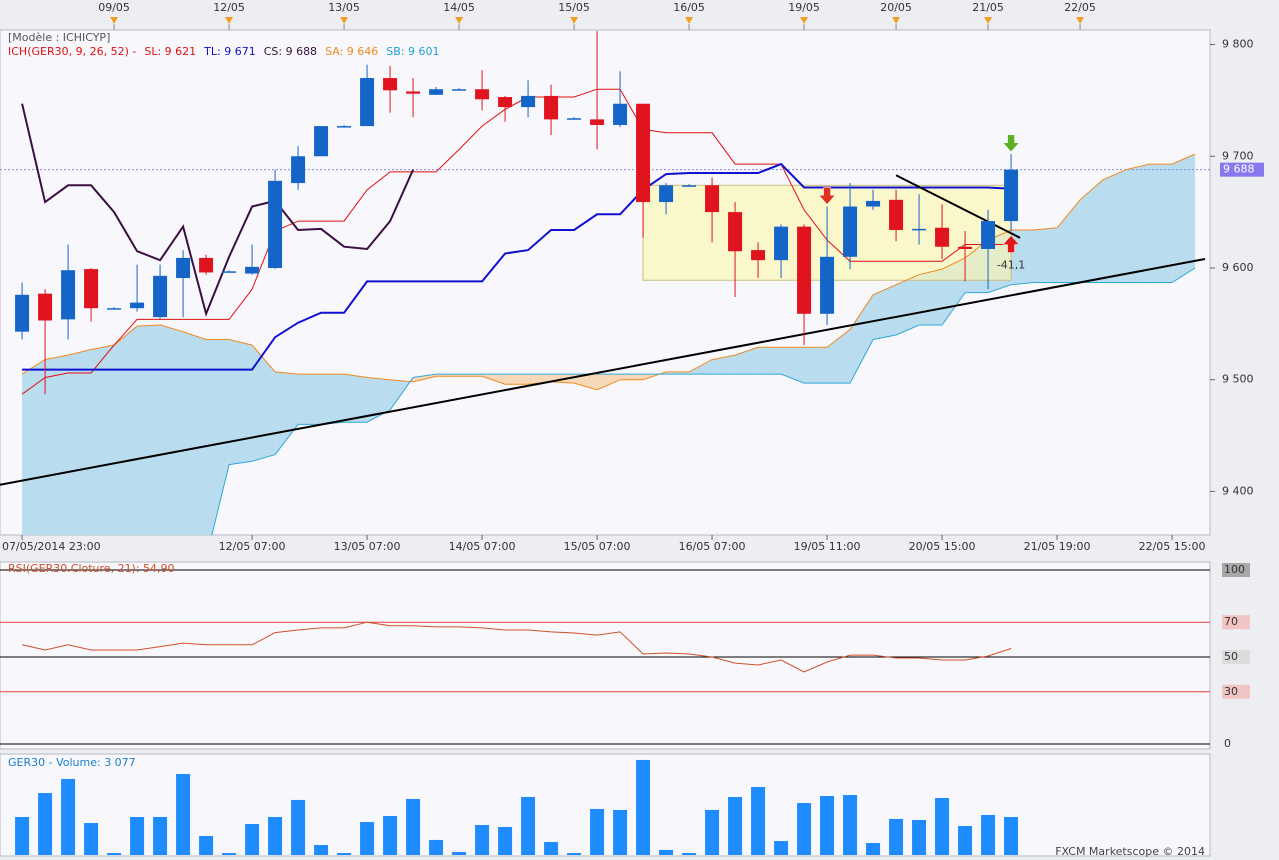 Image resolution: width=1279 pixels, height=860 pixels. What do you see at coordinates (896, 7) in the screenshot?
I see `date-label: 20/05` at bounding box center [896, 7].